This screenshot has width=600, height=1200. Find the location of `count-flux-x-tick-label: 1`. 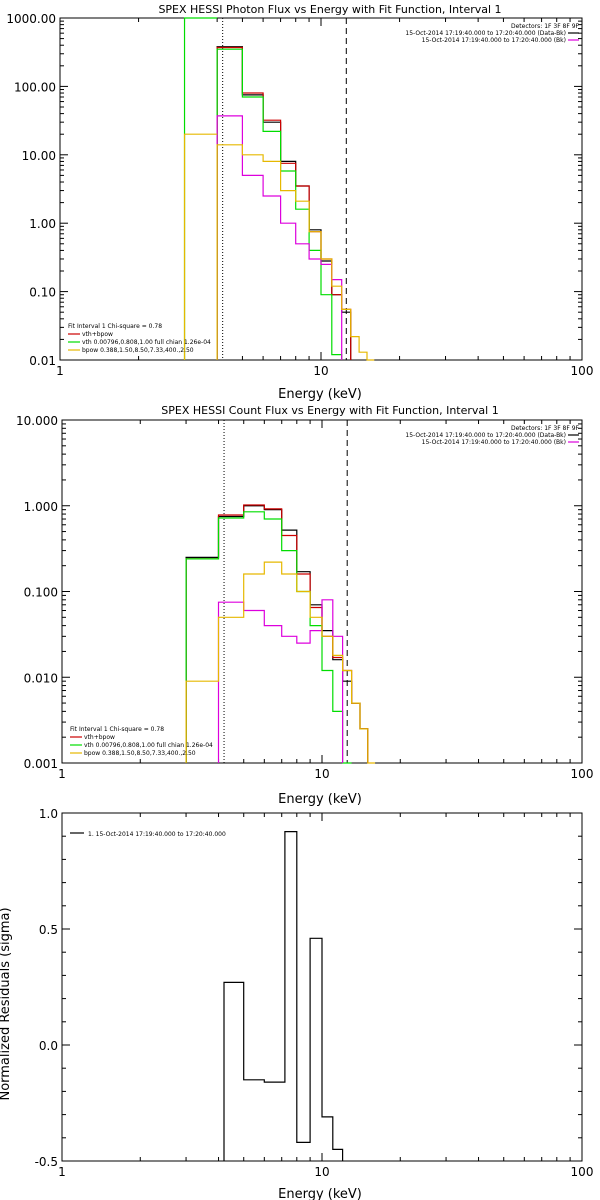

count-flux-x-tick-label: 1 is located at coordinates (62, 774).